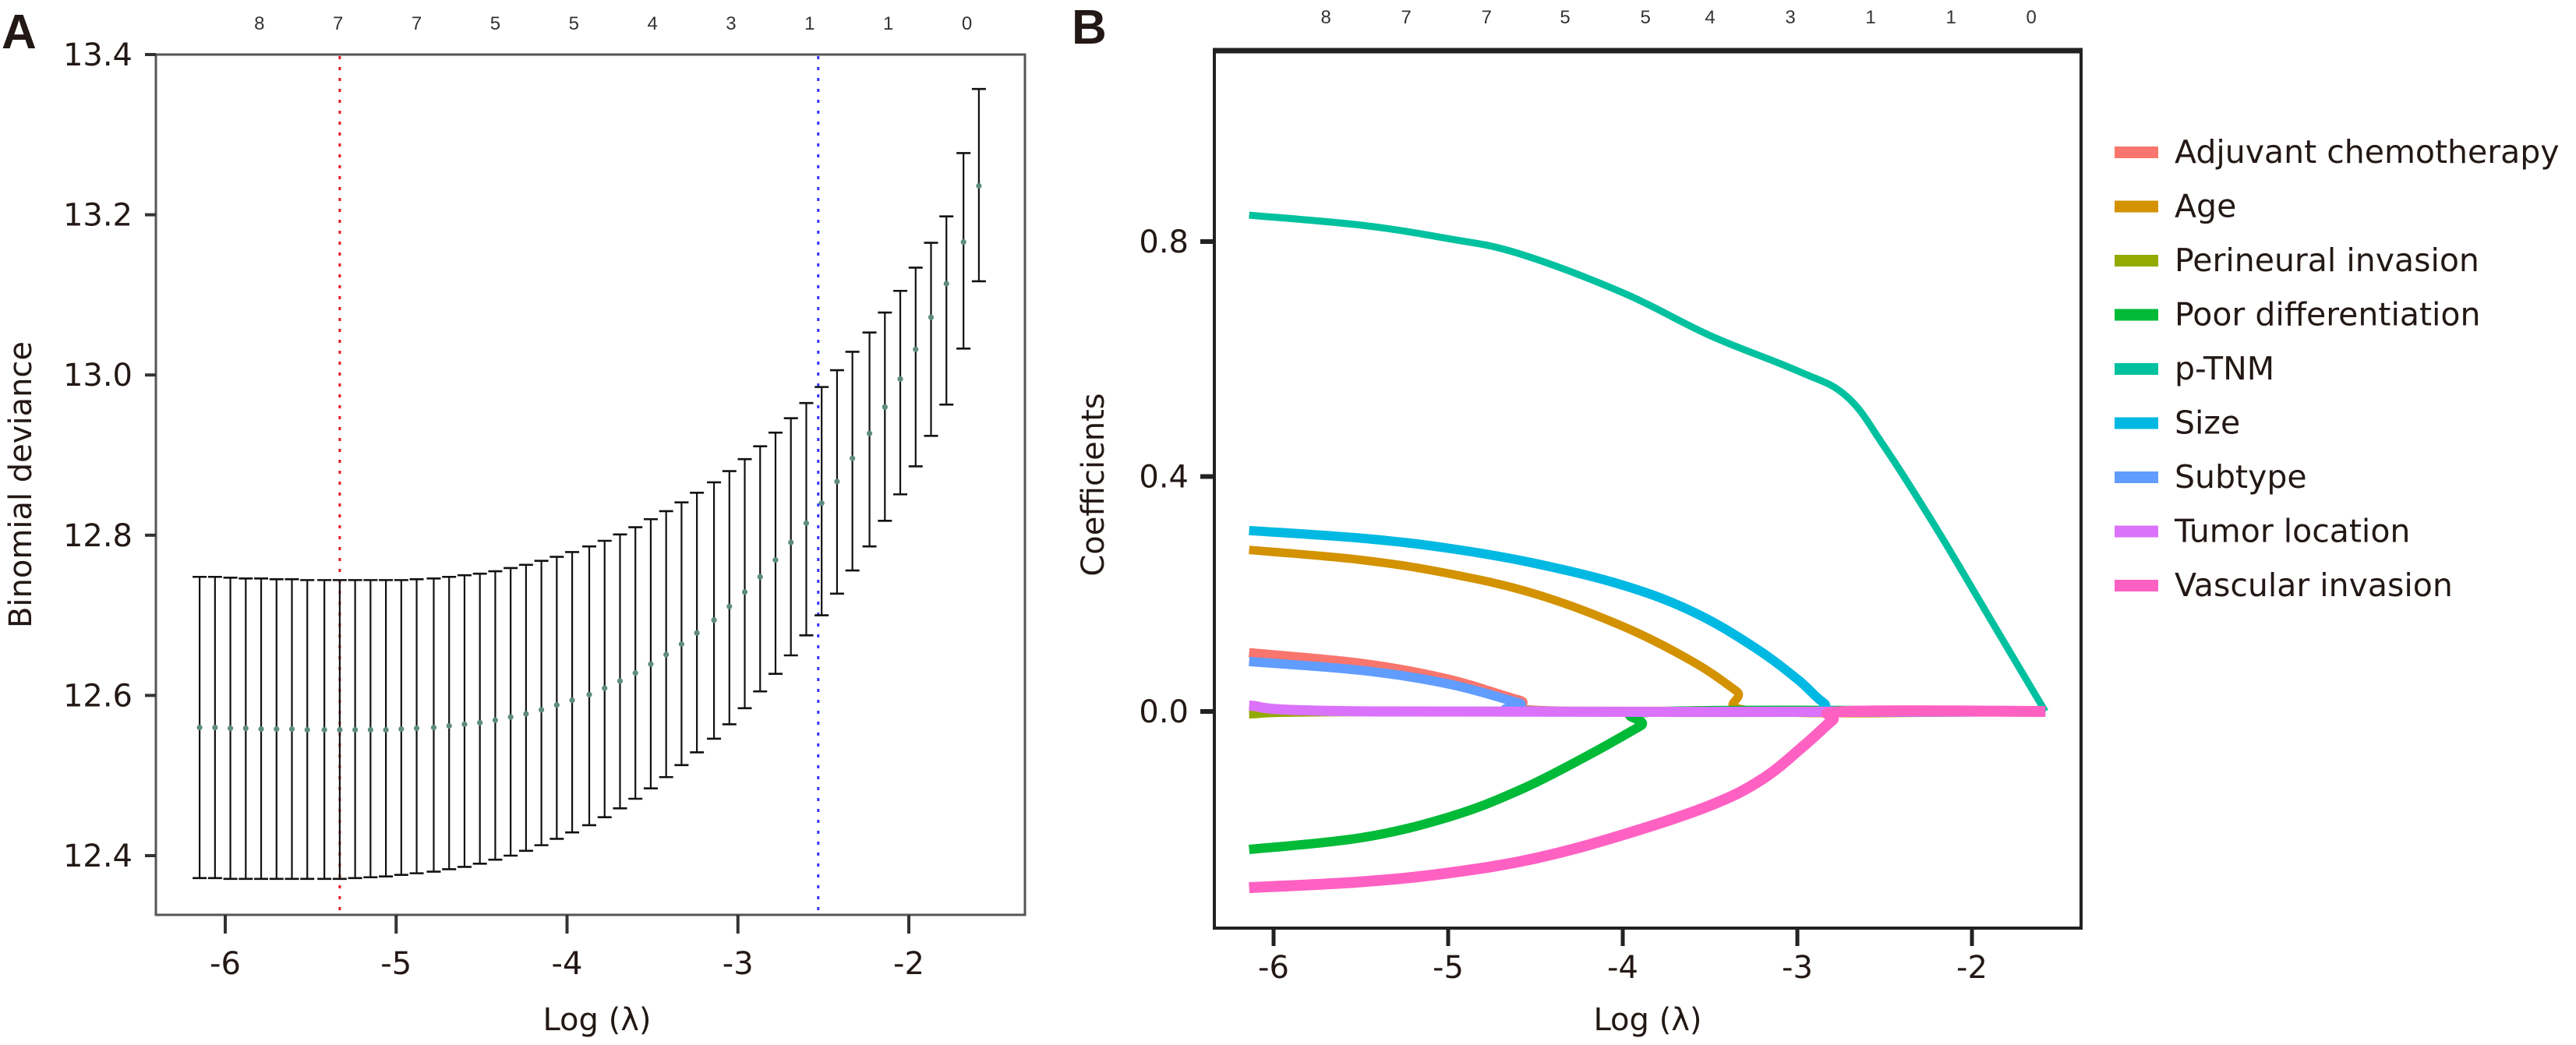 The height and width of the screenshot is (1045, 2576). Describe the element at coordinates (98, 536) in the screenshot. I see `panel-a-y-tick-label: 12.8` at that location.